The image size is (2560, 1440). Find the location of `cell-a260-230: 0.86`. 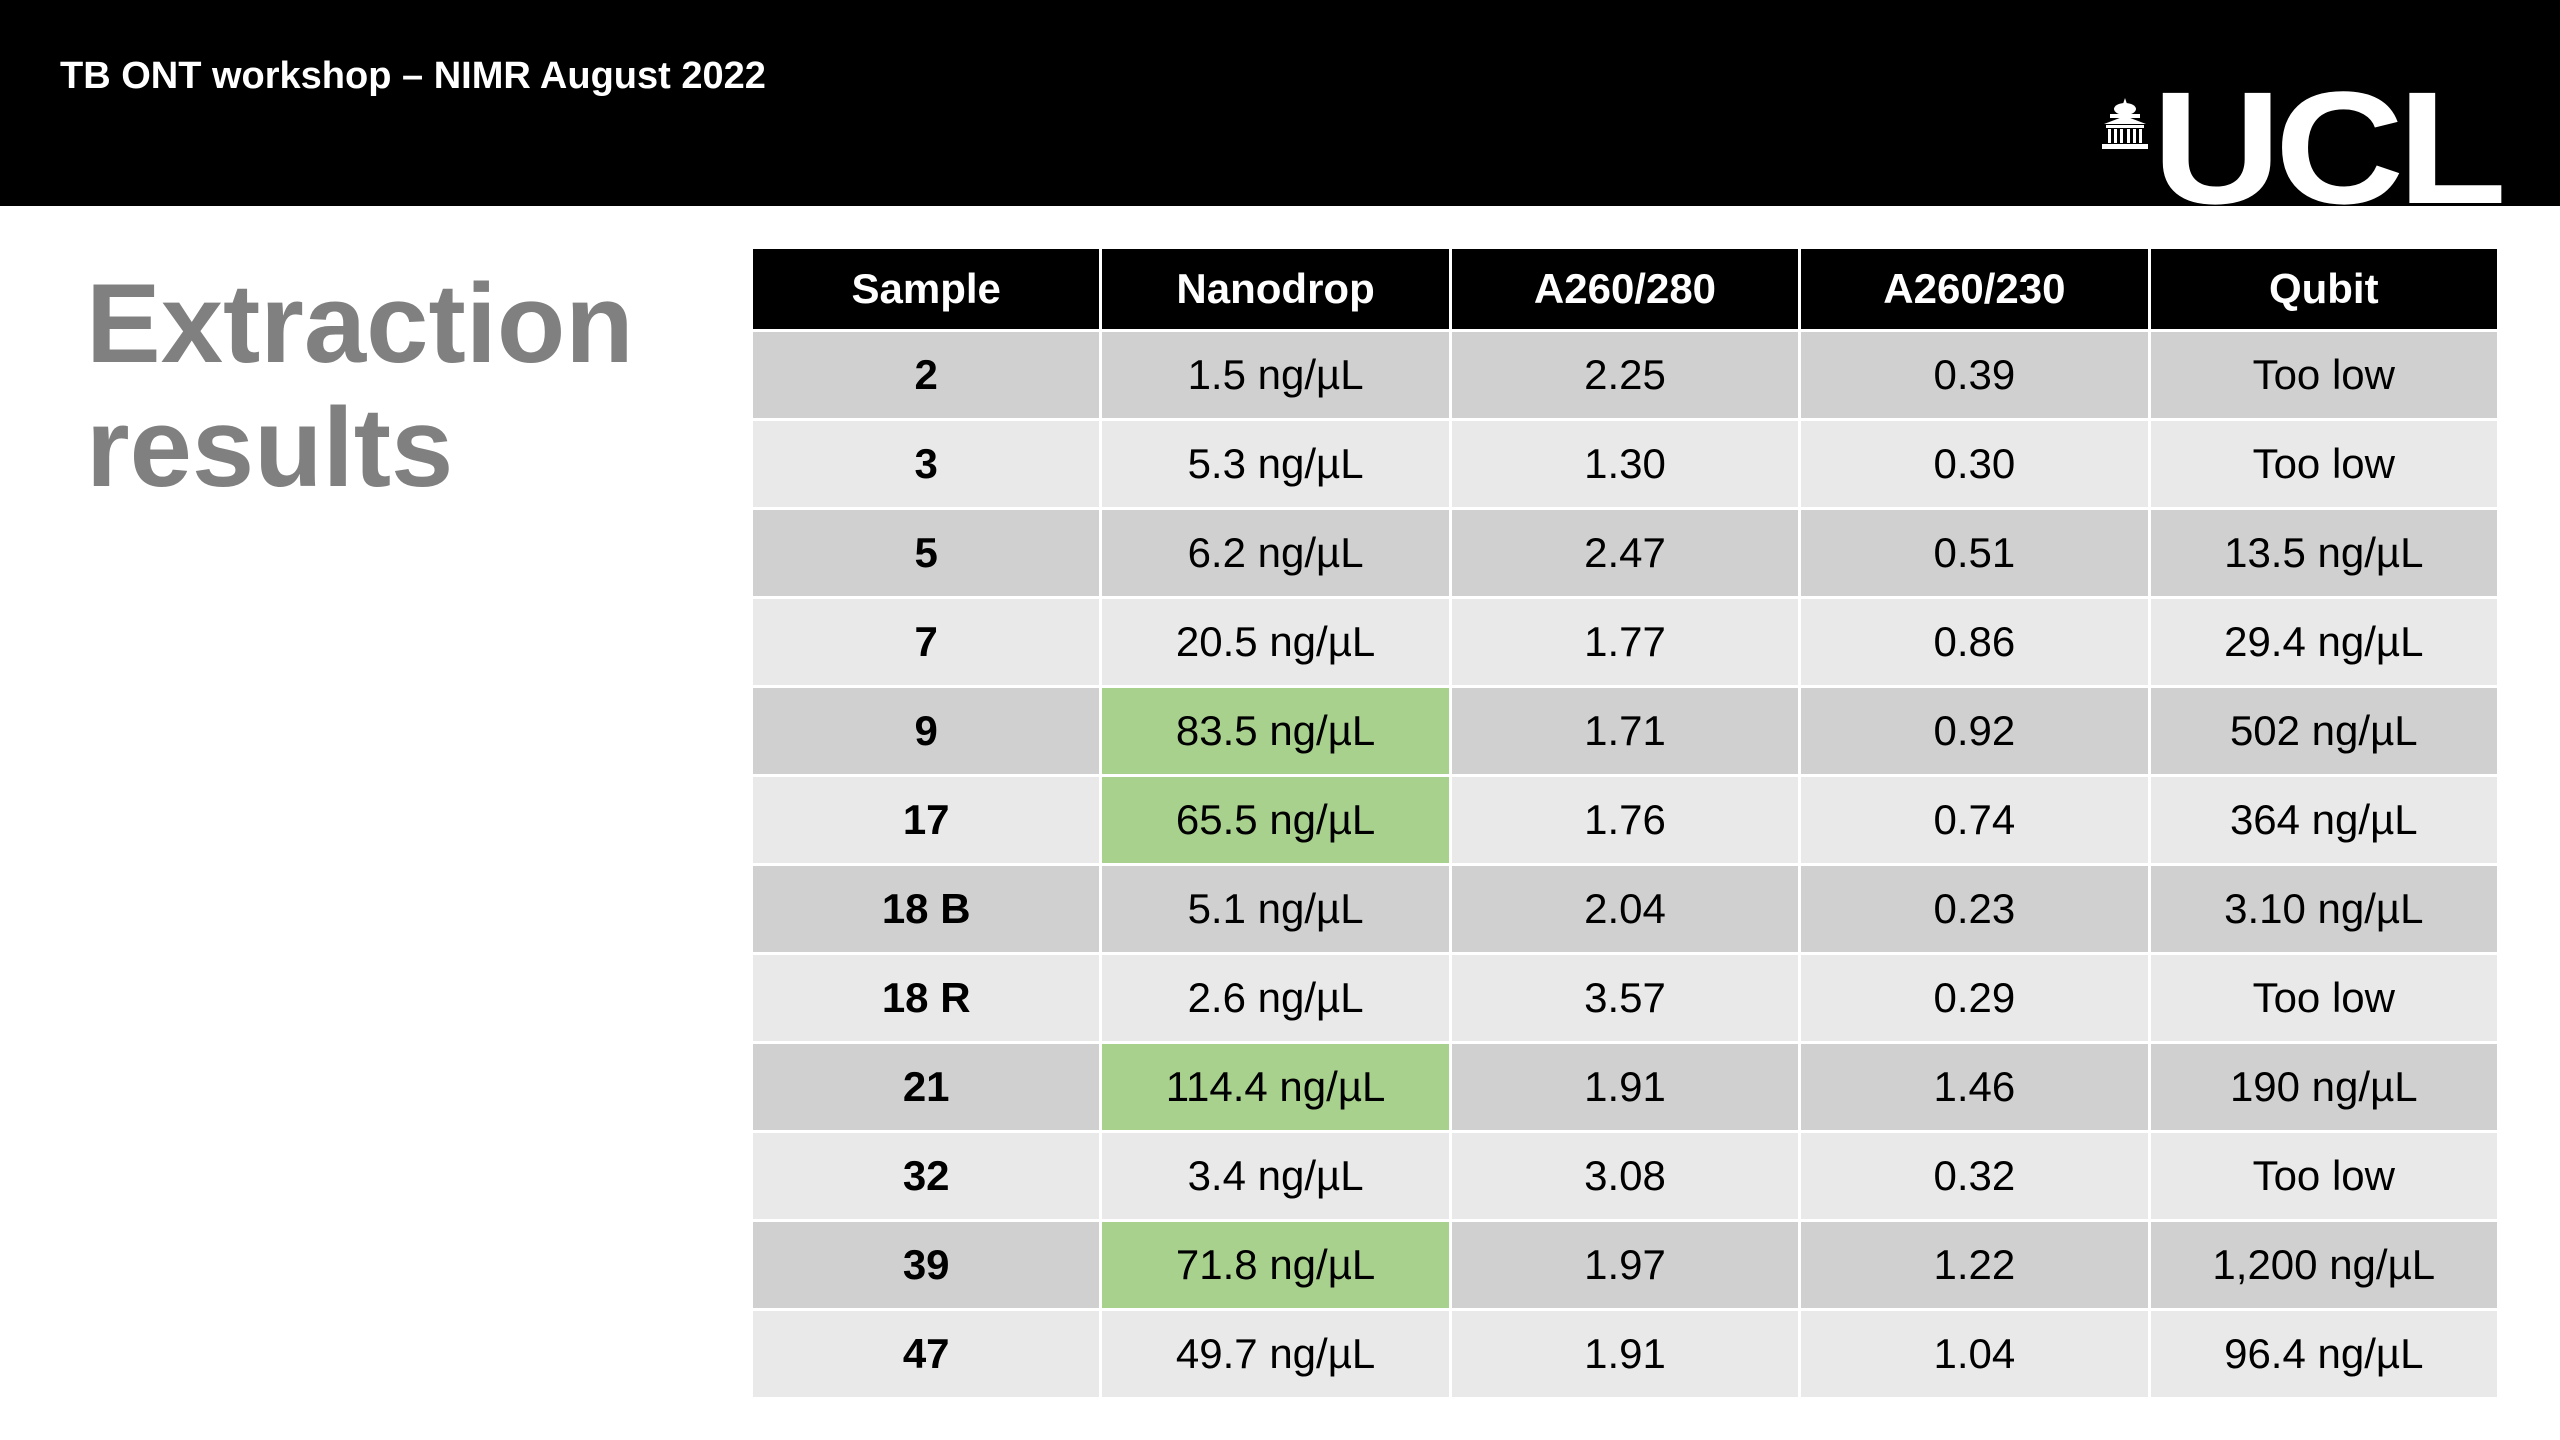

cell-a260-230: 0.86 is located at coordinates (1974, 642).